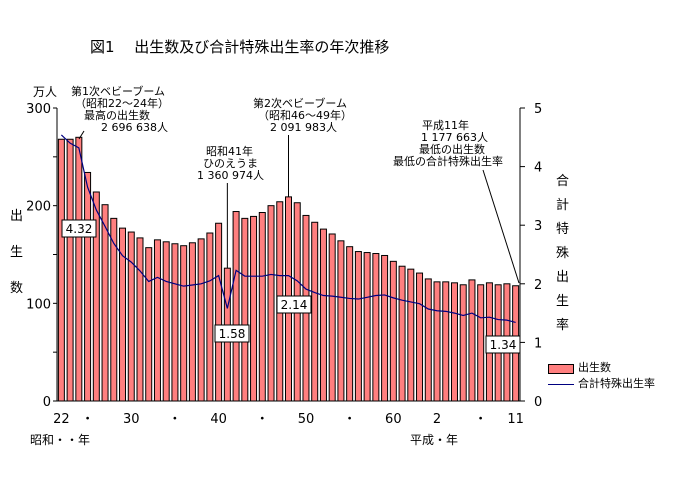 The image size is (675, 490). Describe the element at coordinates (230, 175) in the screenshot. I see `annotation-hinoe-line3: 1 360 974人` at that location.